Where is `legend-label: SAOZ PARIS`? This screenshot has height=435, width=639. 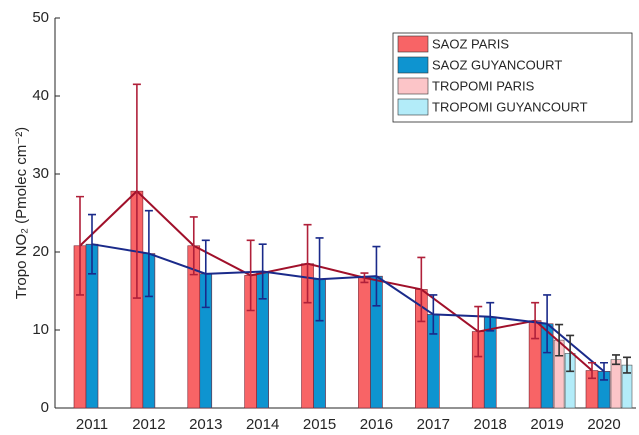
legend-label: SAOZ PARIS is located at coordinates (470, 43).